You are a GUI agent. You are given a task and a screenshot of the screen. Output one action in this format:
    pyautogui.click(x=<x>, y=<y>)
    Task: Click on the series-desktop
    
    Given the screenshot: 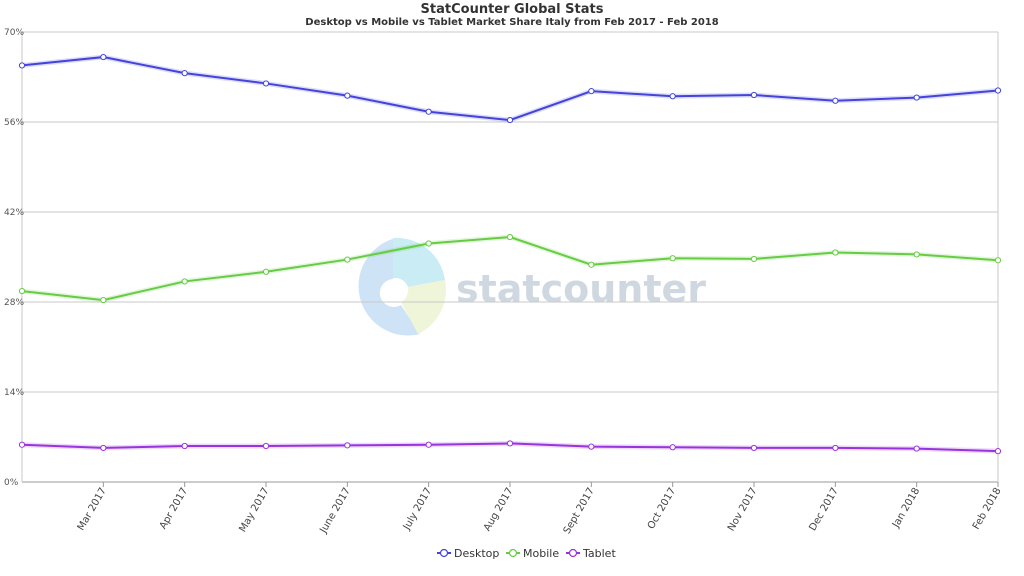 What is the action you would take?
    pyautogui.click(x=510, y=88)
    